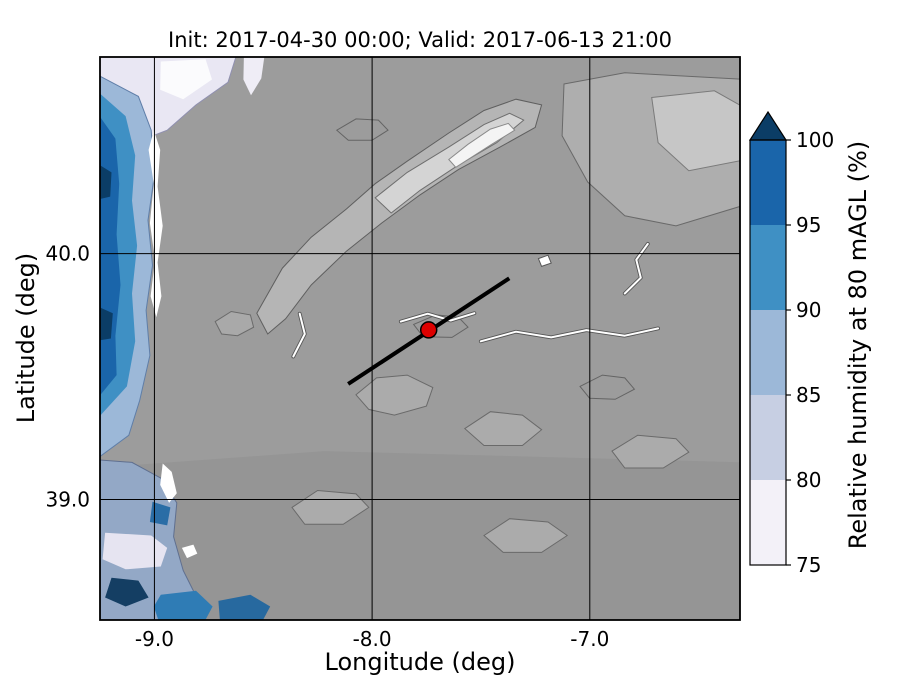  I want to click on colorbar: 100 95 90 85 80 75, so click(791, 343).